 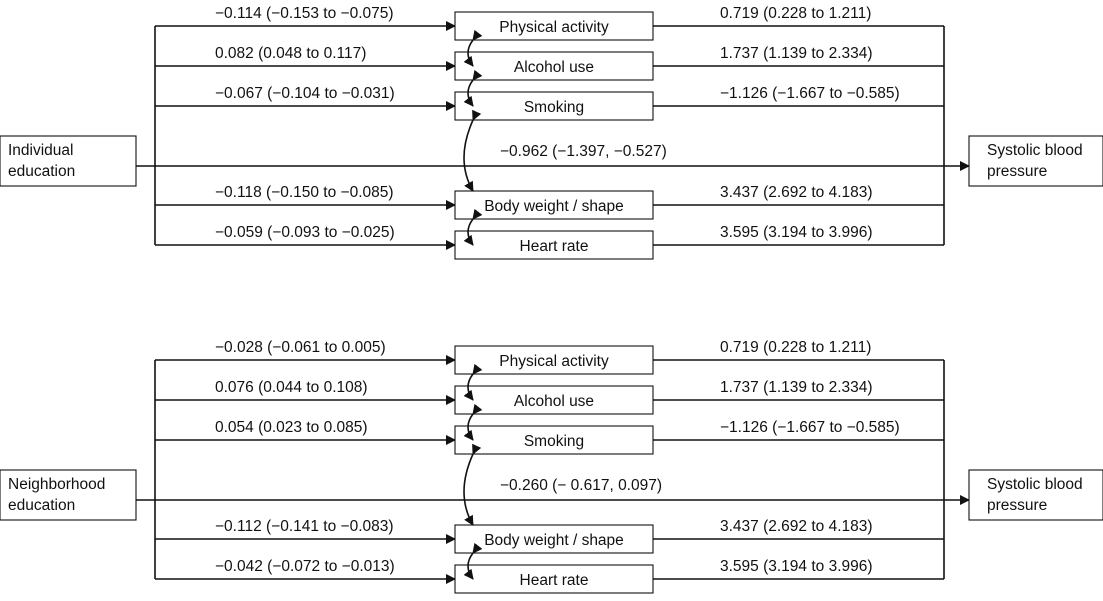 I want to click on a-path-estimate: 0.082 (0.048 to 0.117), so click(x=290, y=53).